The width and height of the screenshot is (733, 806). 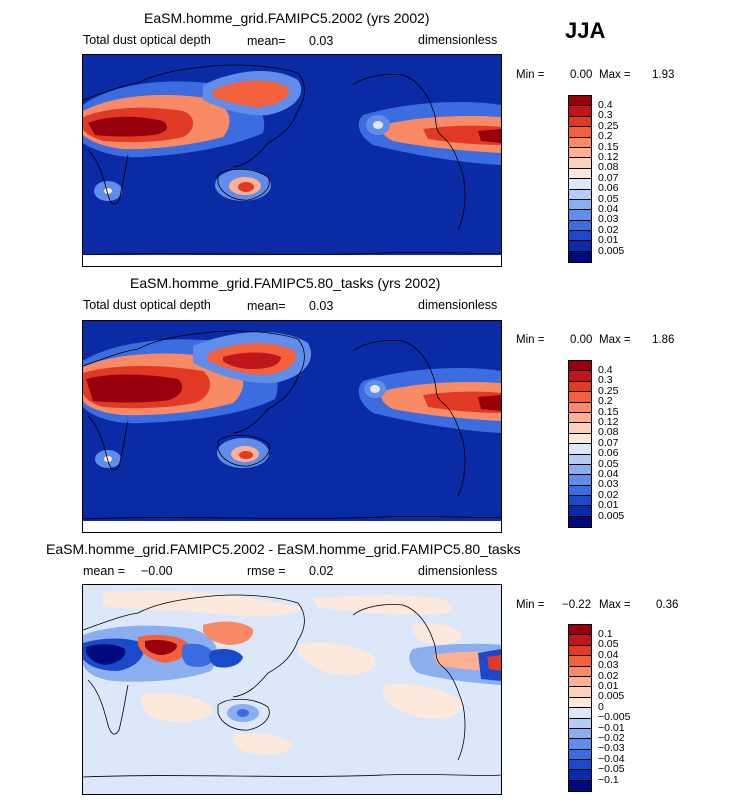 What do you see at coordinates (605, 633) in the screenshot?
I see `colorbar-tick-label: 0.1` at bounding box center [605, 633].